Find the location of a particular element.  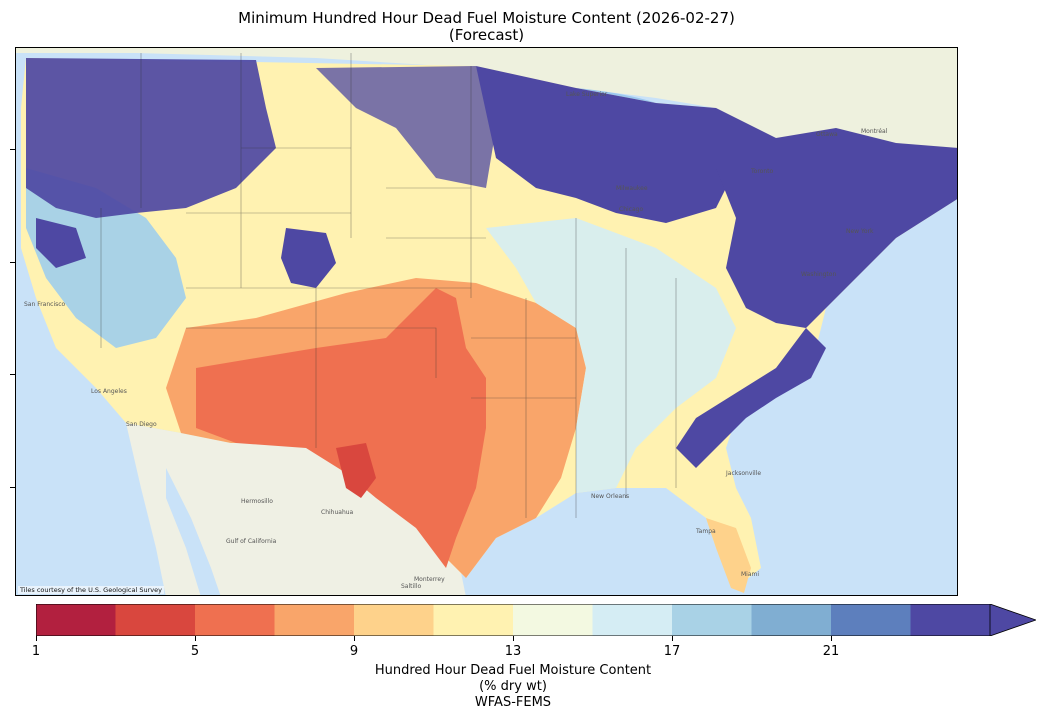

wet-zone-northwest is located at coordinates (151, 138).